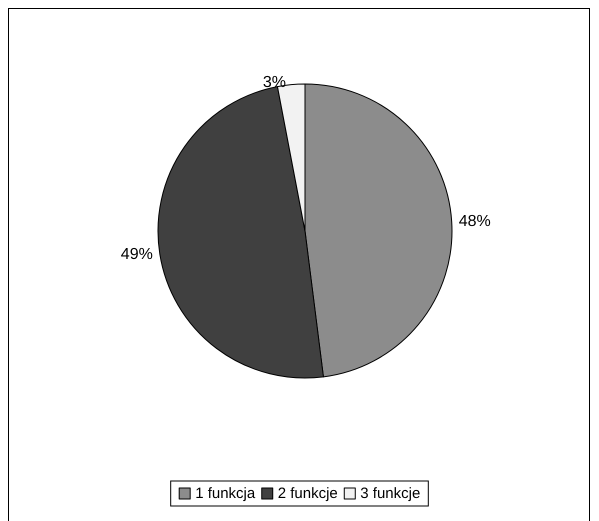 The image size is (599, 521). I want to click on data-label: 49%, so click(136, 254).